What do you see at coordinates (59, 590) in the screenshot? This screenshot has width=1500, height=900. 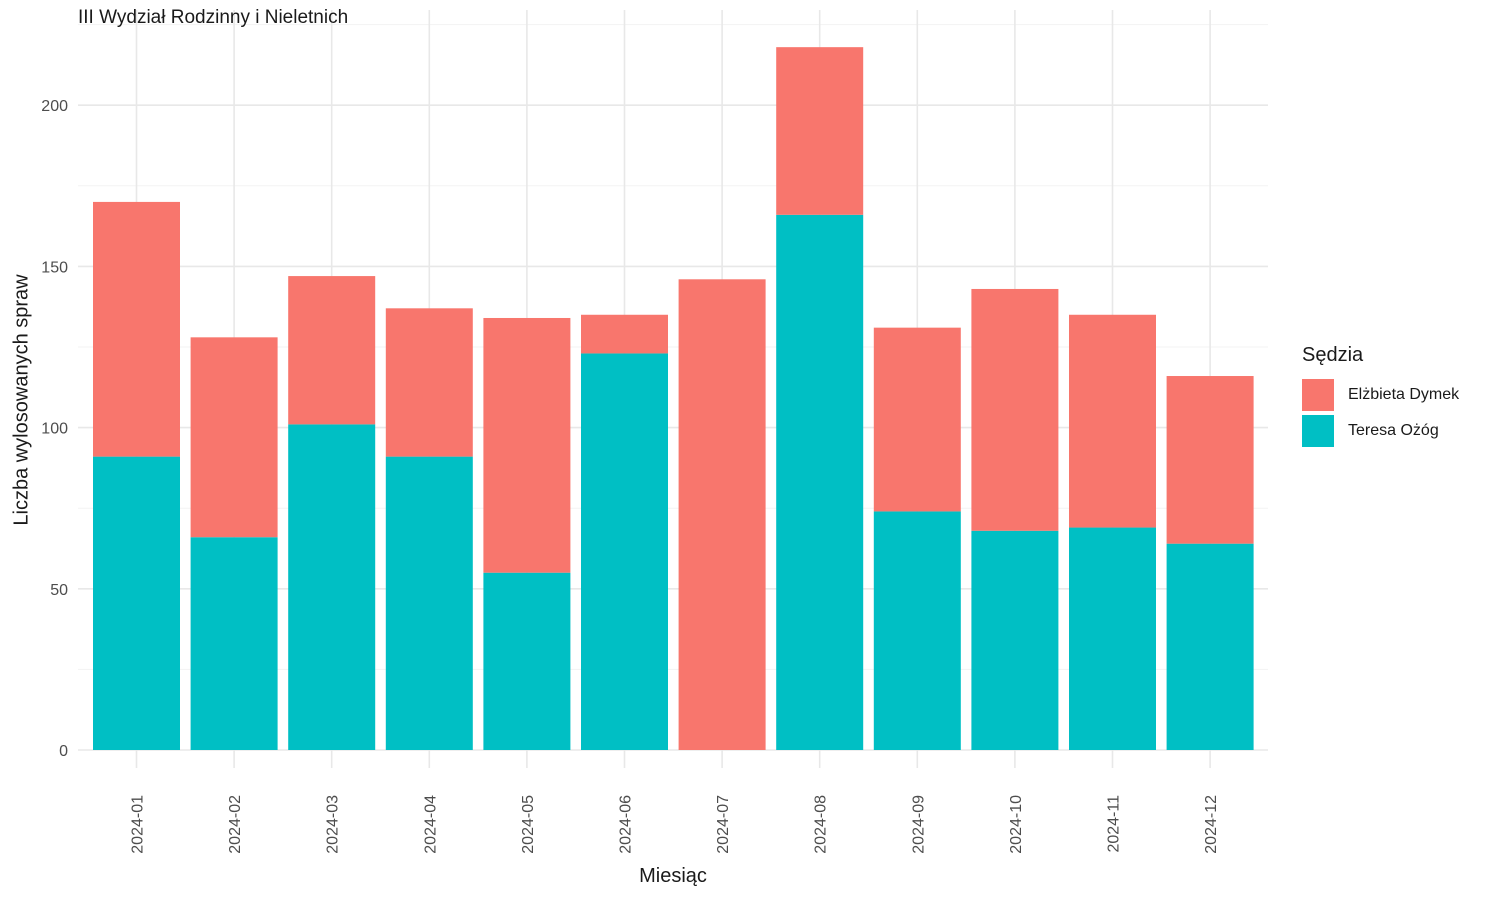 I see `y-tick-label: 50` at bounding box center [59, 590].